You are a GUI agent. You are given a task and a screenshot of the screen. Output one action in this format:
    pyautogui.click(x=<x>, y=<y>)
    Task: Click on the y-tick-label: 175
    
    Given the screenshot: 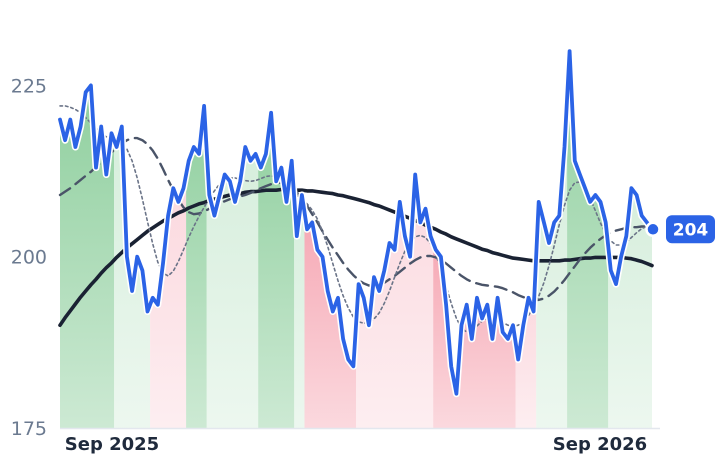 What is the action you would take?
    pyautogui.click(x=29, y=429)
    